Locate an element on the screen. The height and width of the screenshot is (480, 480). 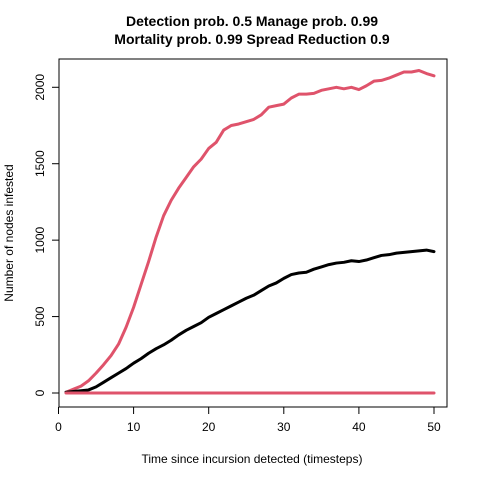
y-tick-label: 2000 is located at coordinates (40, 87).